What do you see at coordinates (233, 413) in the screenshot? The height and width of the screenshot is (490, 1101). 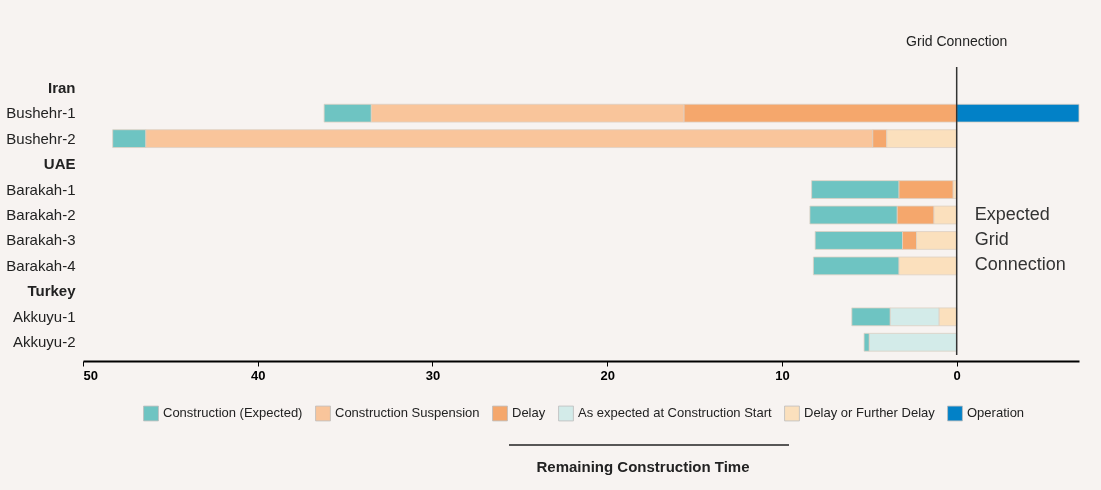 I see `legend-label: Construction (Expected)` at bounding box center [233, 413].